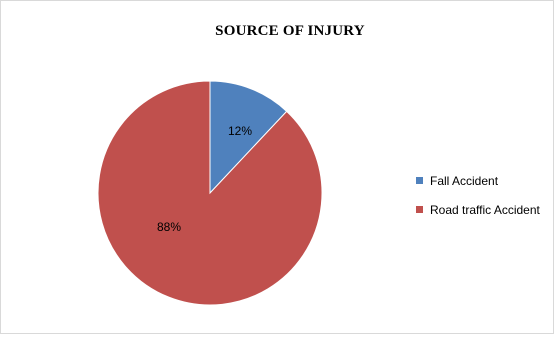  Describe the element at coordinates (290, 31) in the screenshot. I see `chart-title: SOURCE OF INJURY` at that location.